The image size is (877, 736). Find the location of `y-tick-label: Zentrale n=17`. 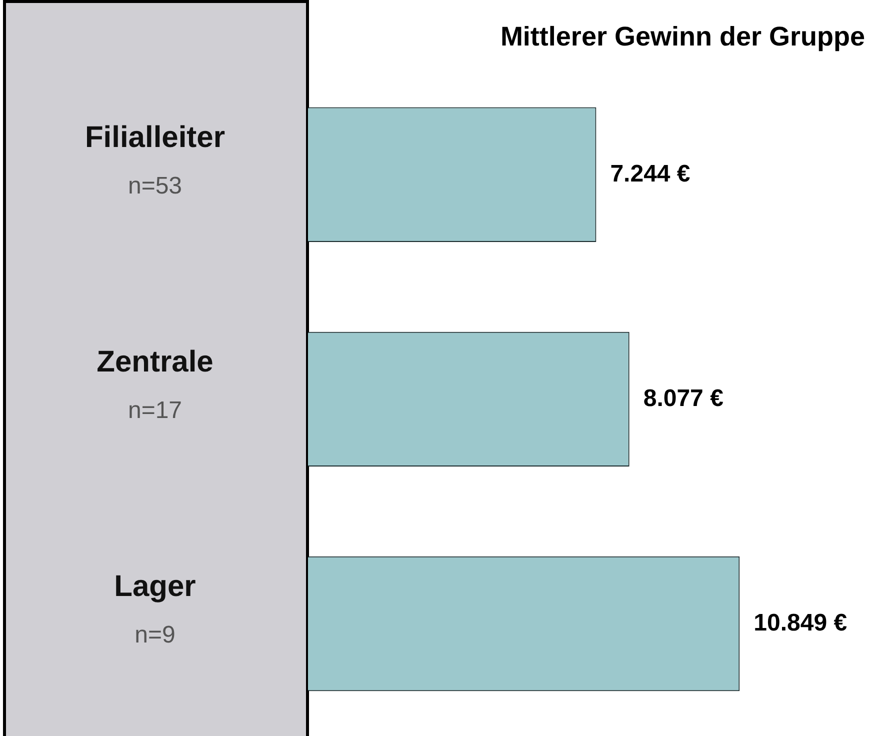

y-tick-label: Zentrale n=17 is located at coordinates (155, 384).